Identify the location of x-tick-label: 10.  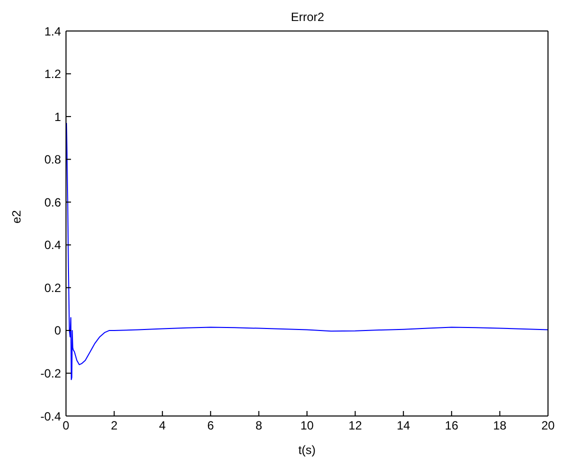
(307, 425).